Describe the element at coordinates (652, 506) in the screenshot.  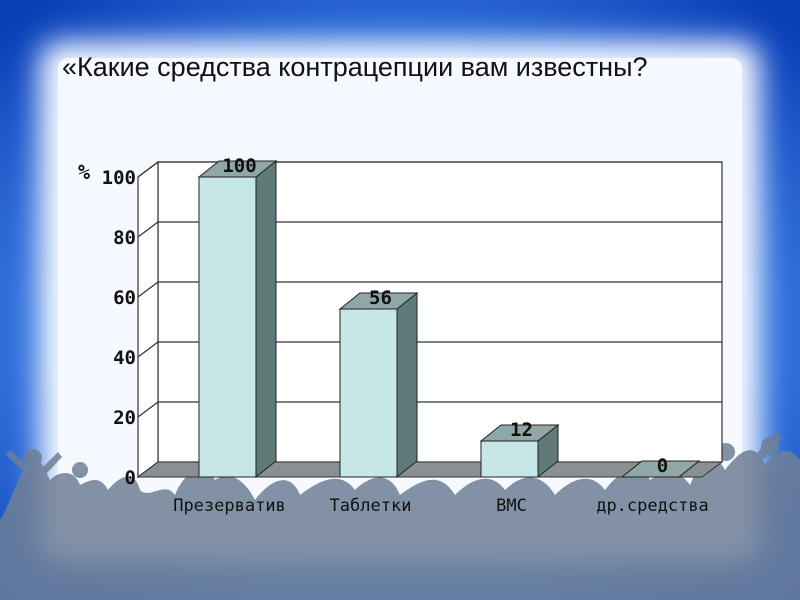
I see `x-tick-label: др.средства` at that location.